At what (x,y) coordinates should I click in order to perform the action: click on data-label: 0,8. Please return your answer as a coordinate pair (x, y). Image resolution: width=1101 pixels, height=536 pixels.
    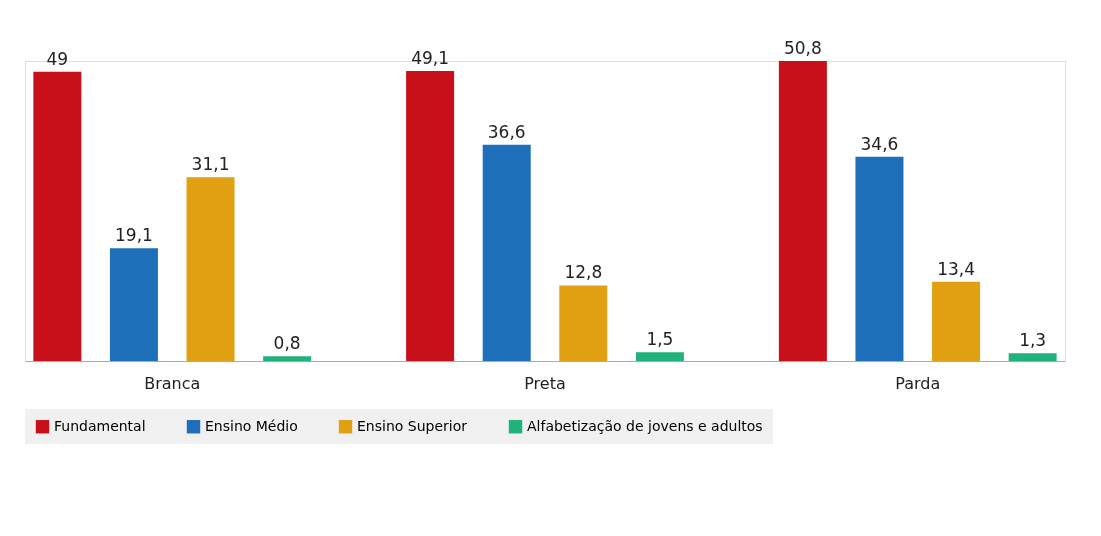
    Looking at the image, I should click on (287, 343).